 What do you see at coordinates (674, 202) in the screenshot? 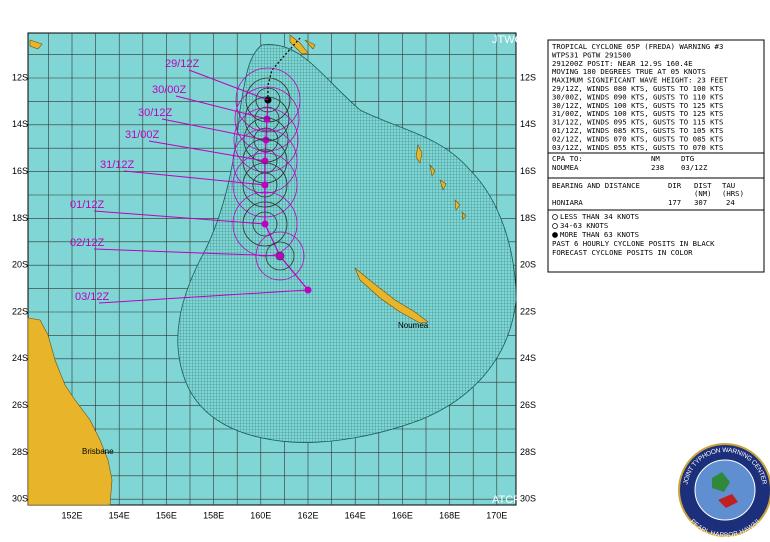
I see `bearing-value: 177` at bounding box center [674, 202].